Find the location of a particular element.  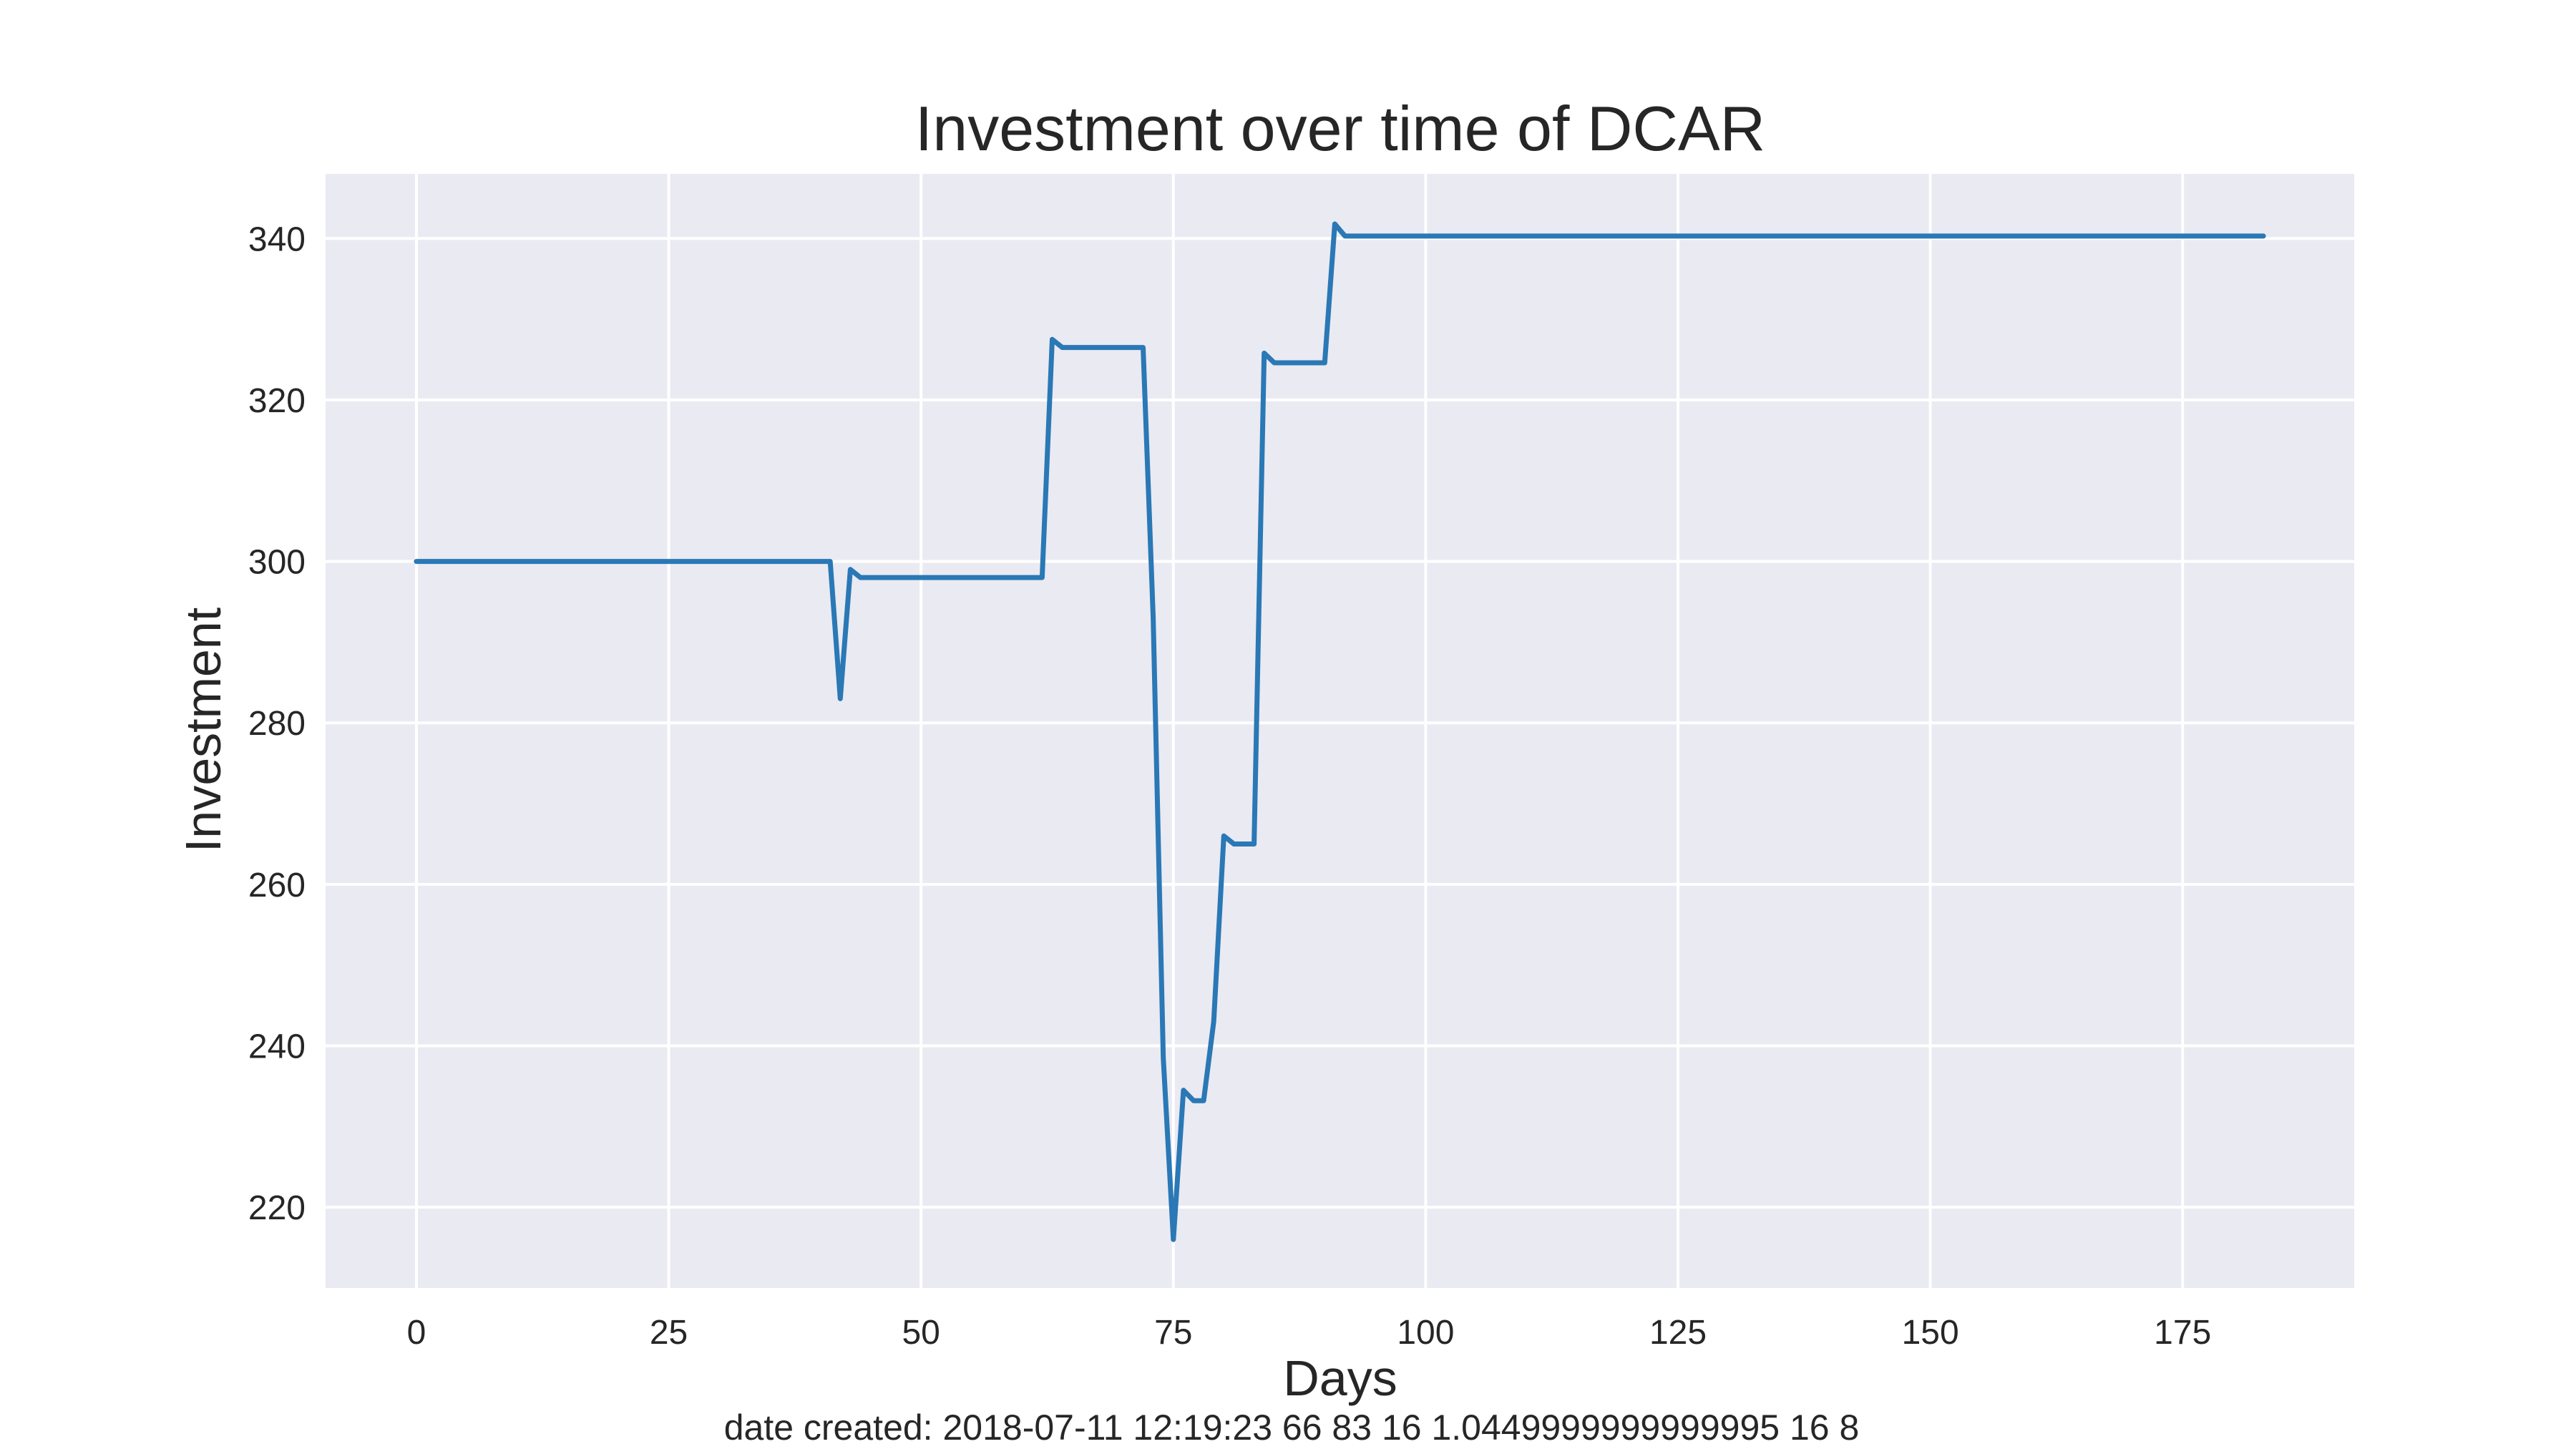

y-tick-label-240: 240 is located at coordinates (277, 1047).